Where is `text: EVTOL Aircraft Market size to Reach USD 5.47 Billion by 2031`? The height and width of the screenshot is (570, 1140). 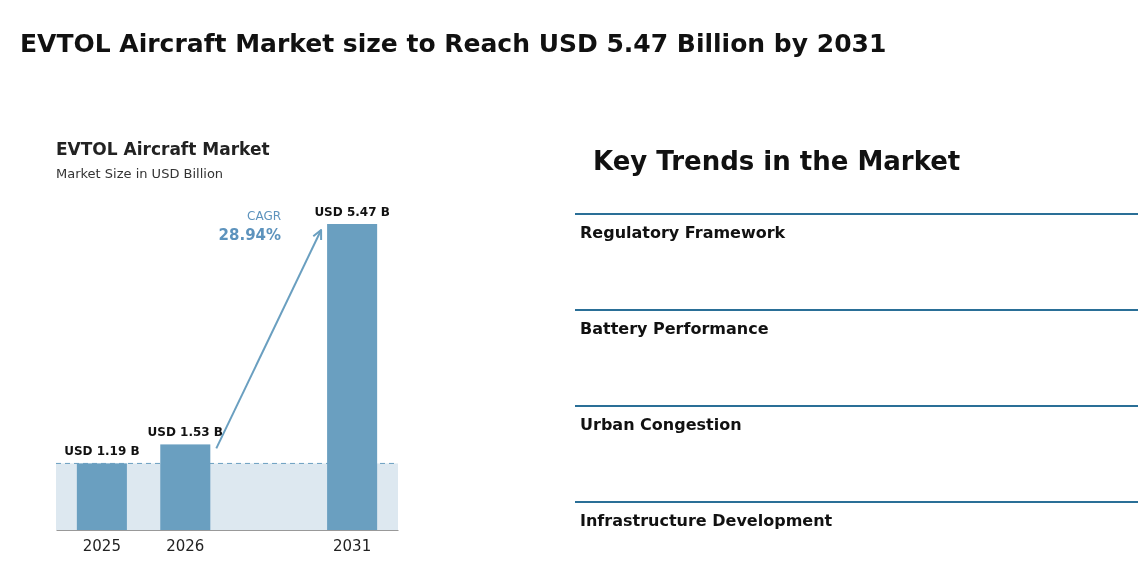 text: EVTOL Aircraft Market size to Reach USD 5.47 Billion by 2031 is located at coordinates (453, 43).